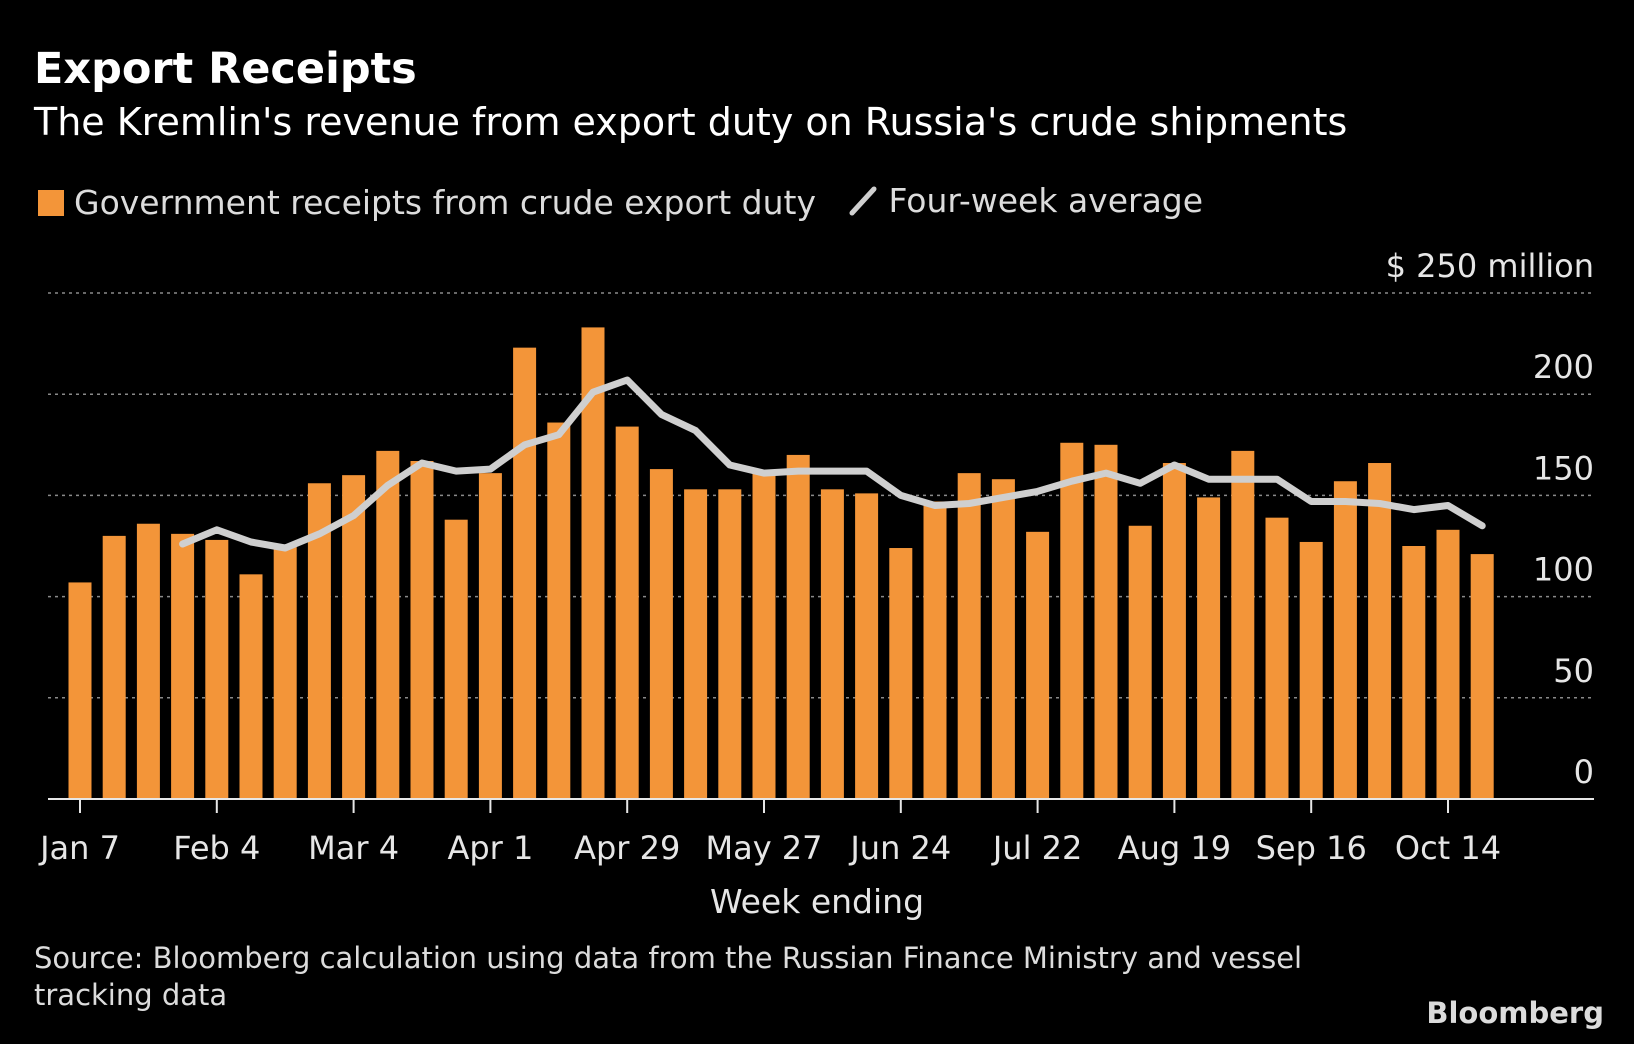 This screenshot has width=1634, height=1044. What do you see at coordinates (1490, 266) in the screenshot?
I see `y-tick-label: $ 250 million` at bounding box center [1490, 266].